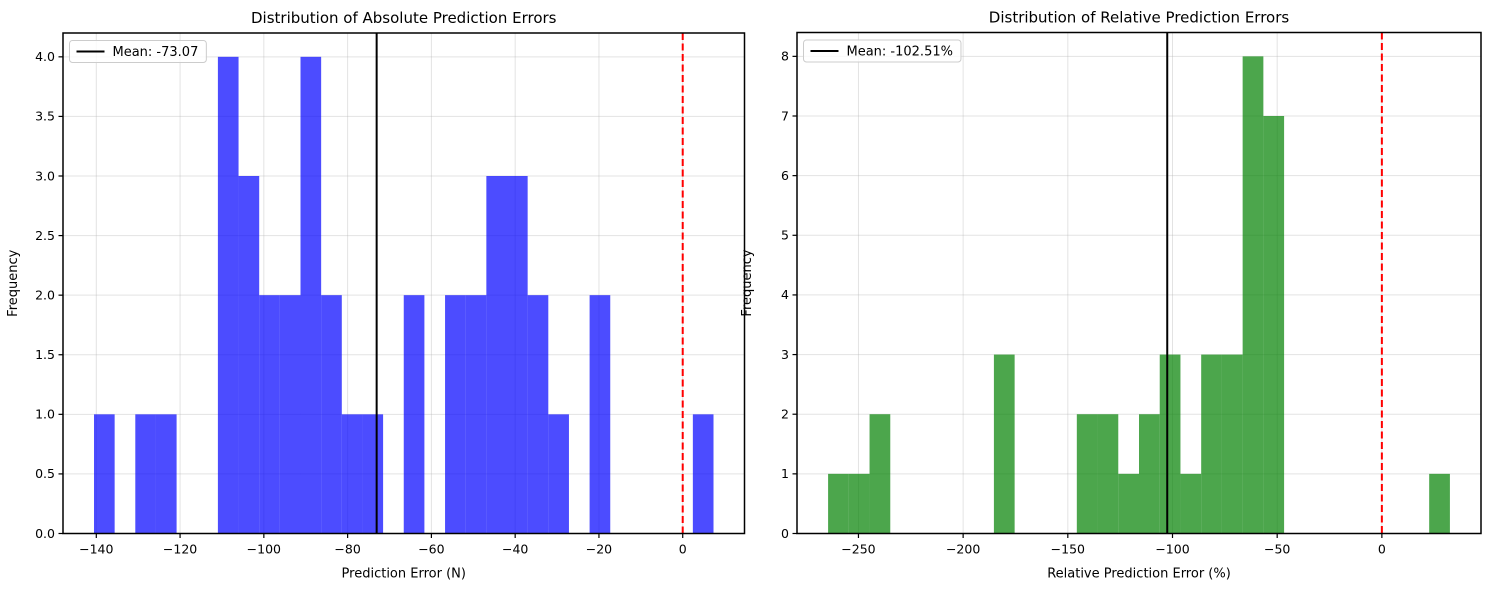  What do you see at coordinates (404, 574) in the screenshot?
I see `x-axis-label: Prediction Error (N)` at bounding box center [404, 574].